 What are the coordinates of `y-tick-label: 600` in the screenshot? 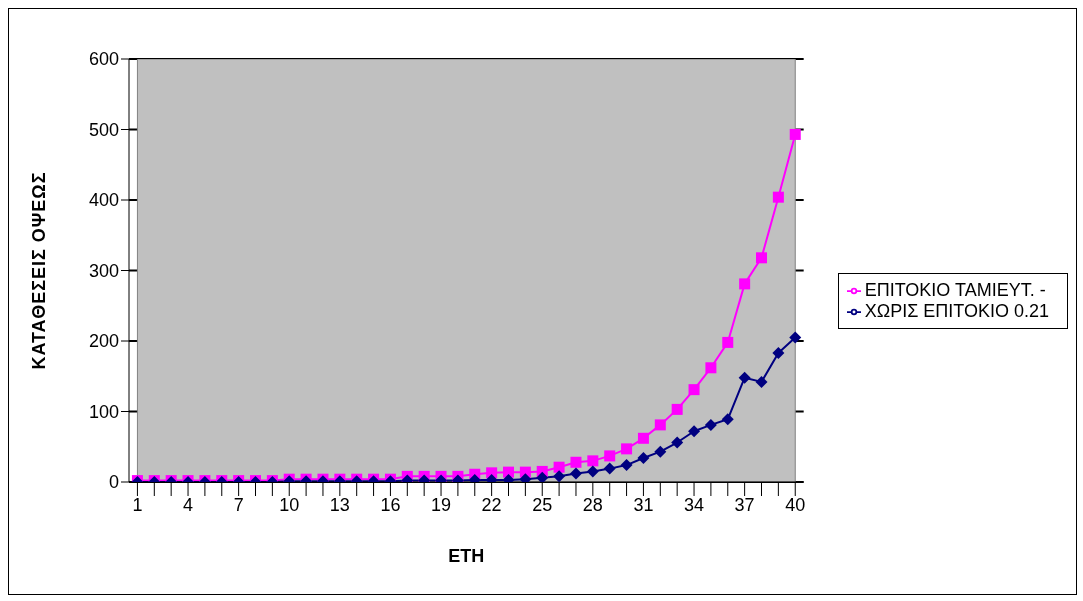 It's located at (103, 59).